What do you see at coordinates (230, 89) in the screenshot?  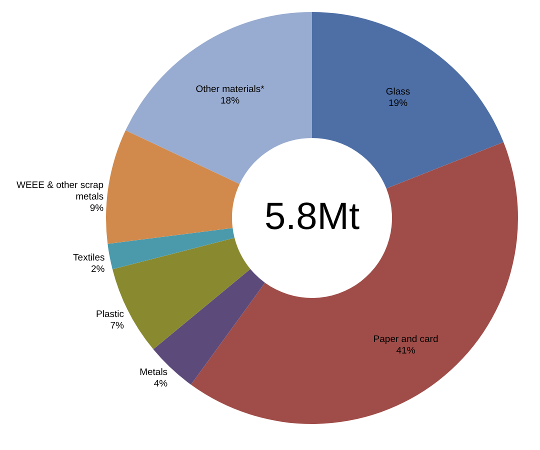 I see `slice-label: Other materials*` at bounding box center [230, 89].